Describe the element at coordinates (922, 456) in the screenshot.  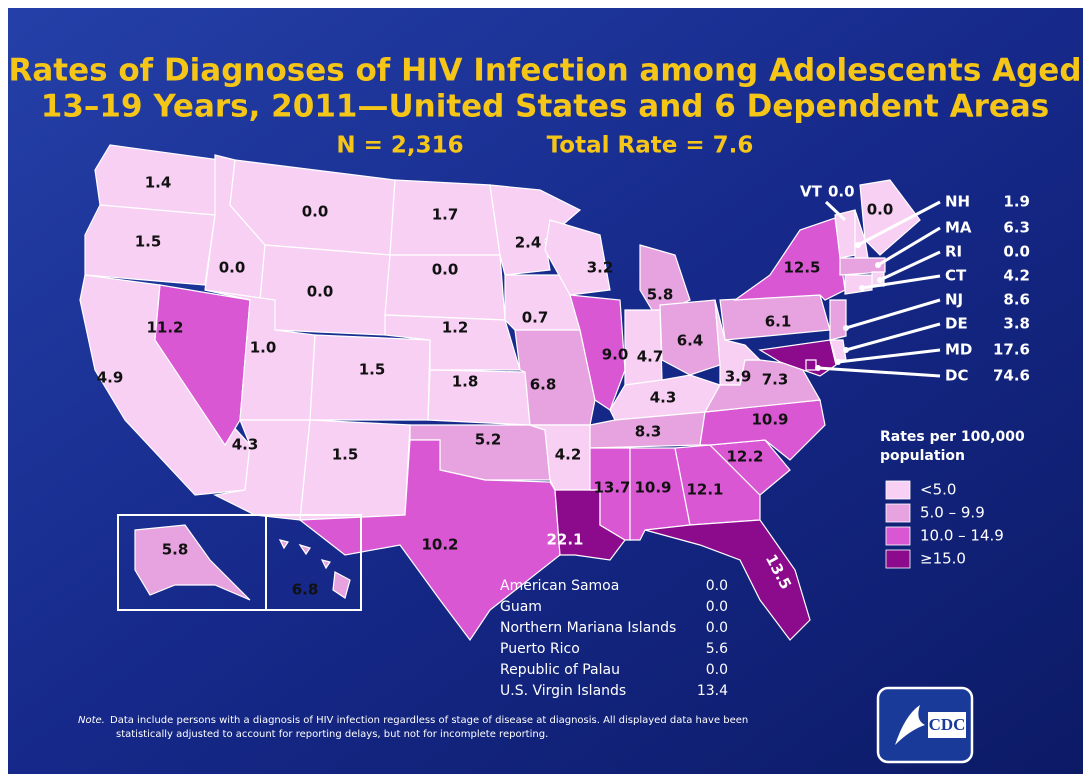
I see `legend-title: population` at that location.